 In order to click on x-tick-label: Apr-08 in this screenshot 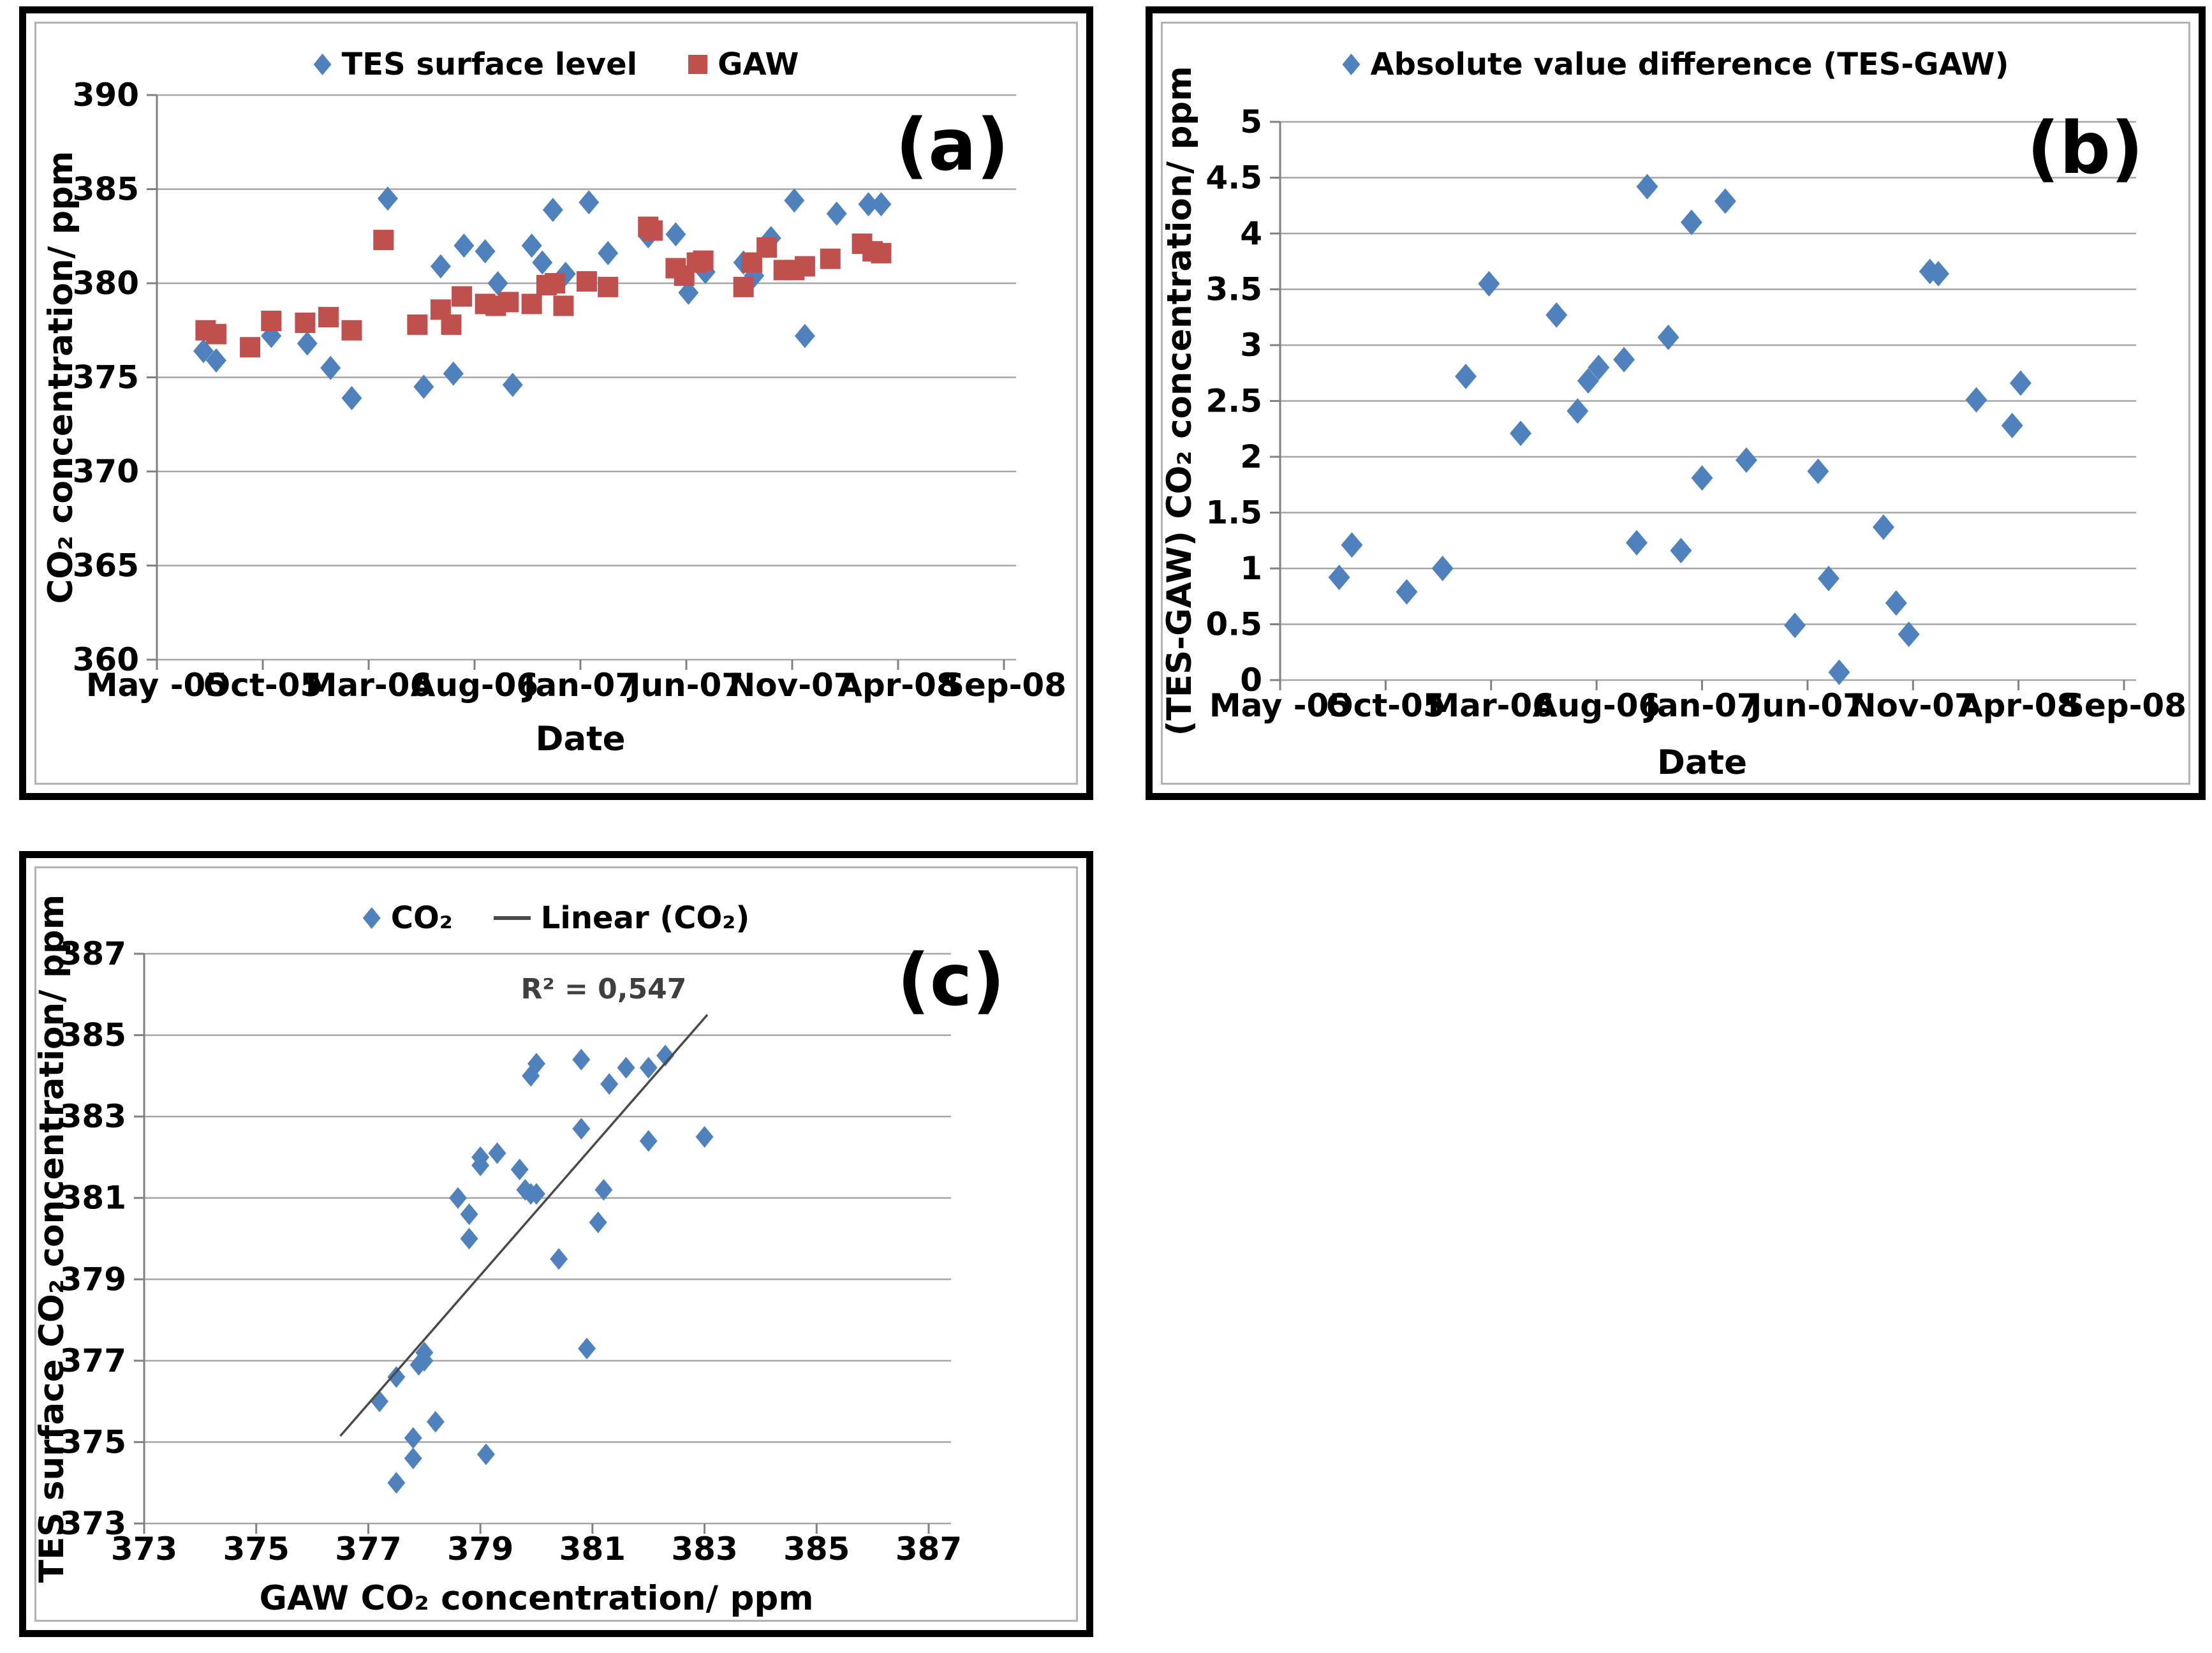, I will do `click(2019, 705)`.